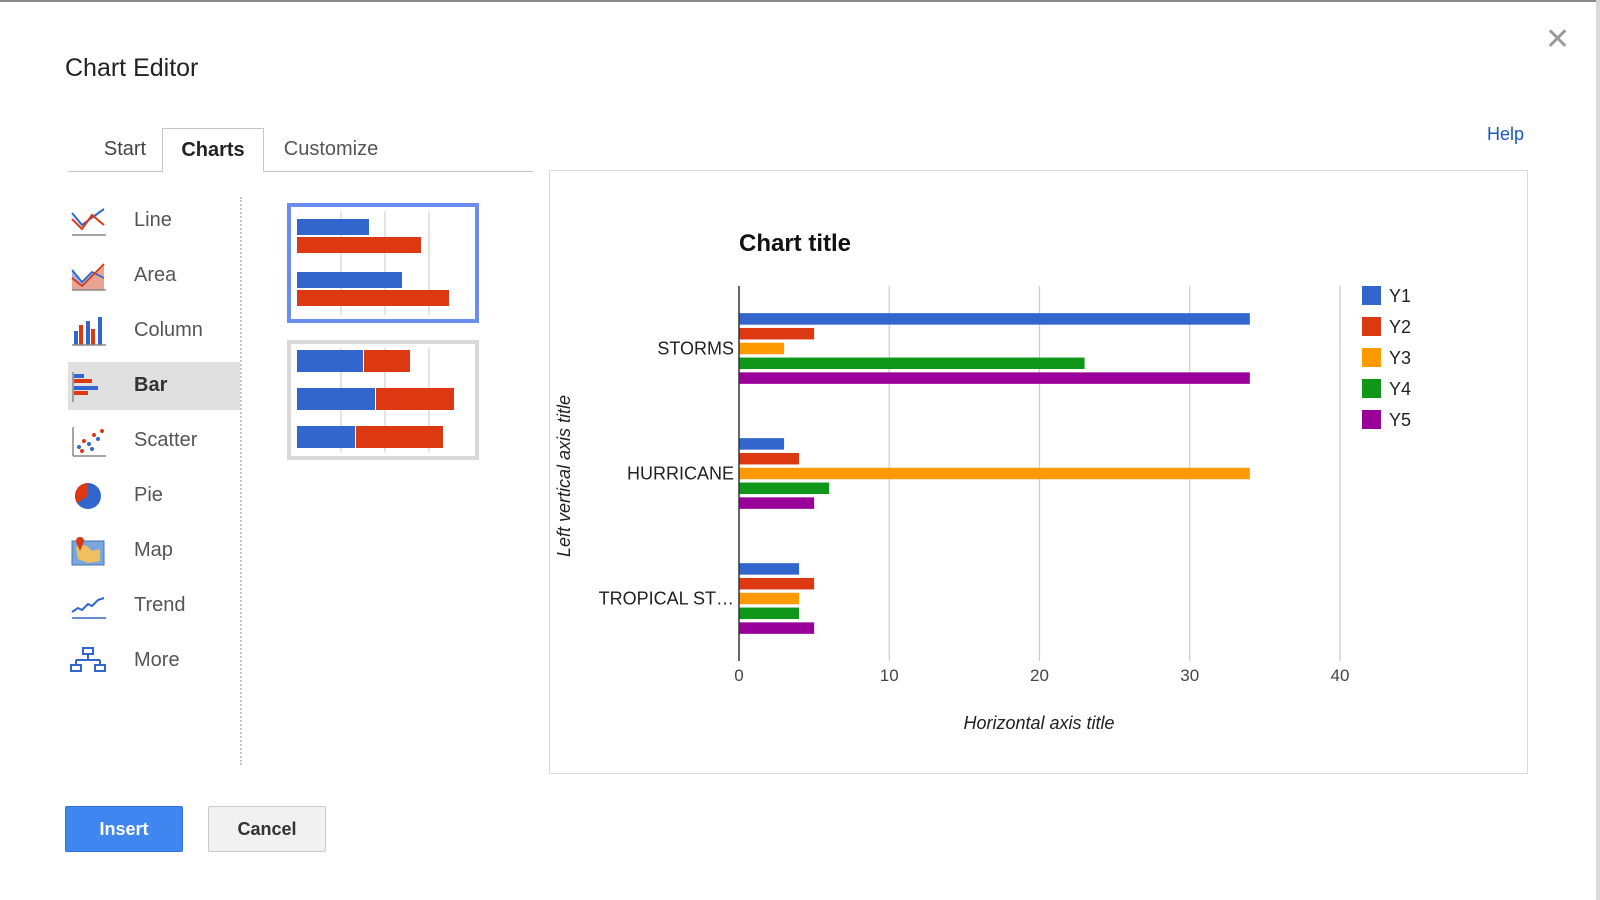  Describe the element at coordinates (89, 331) in the screenshot. I see `column-chart-icon` at that location.